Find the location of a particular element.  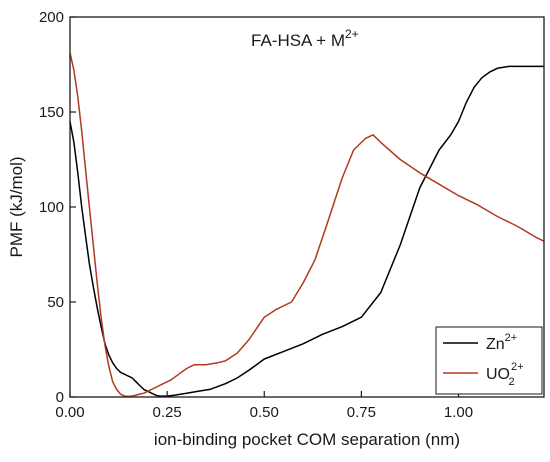

legend-label-uo2: UO2+ 2 is located at coordinates (505, 374).